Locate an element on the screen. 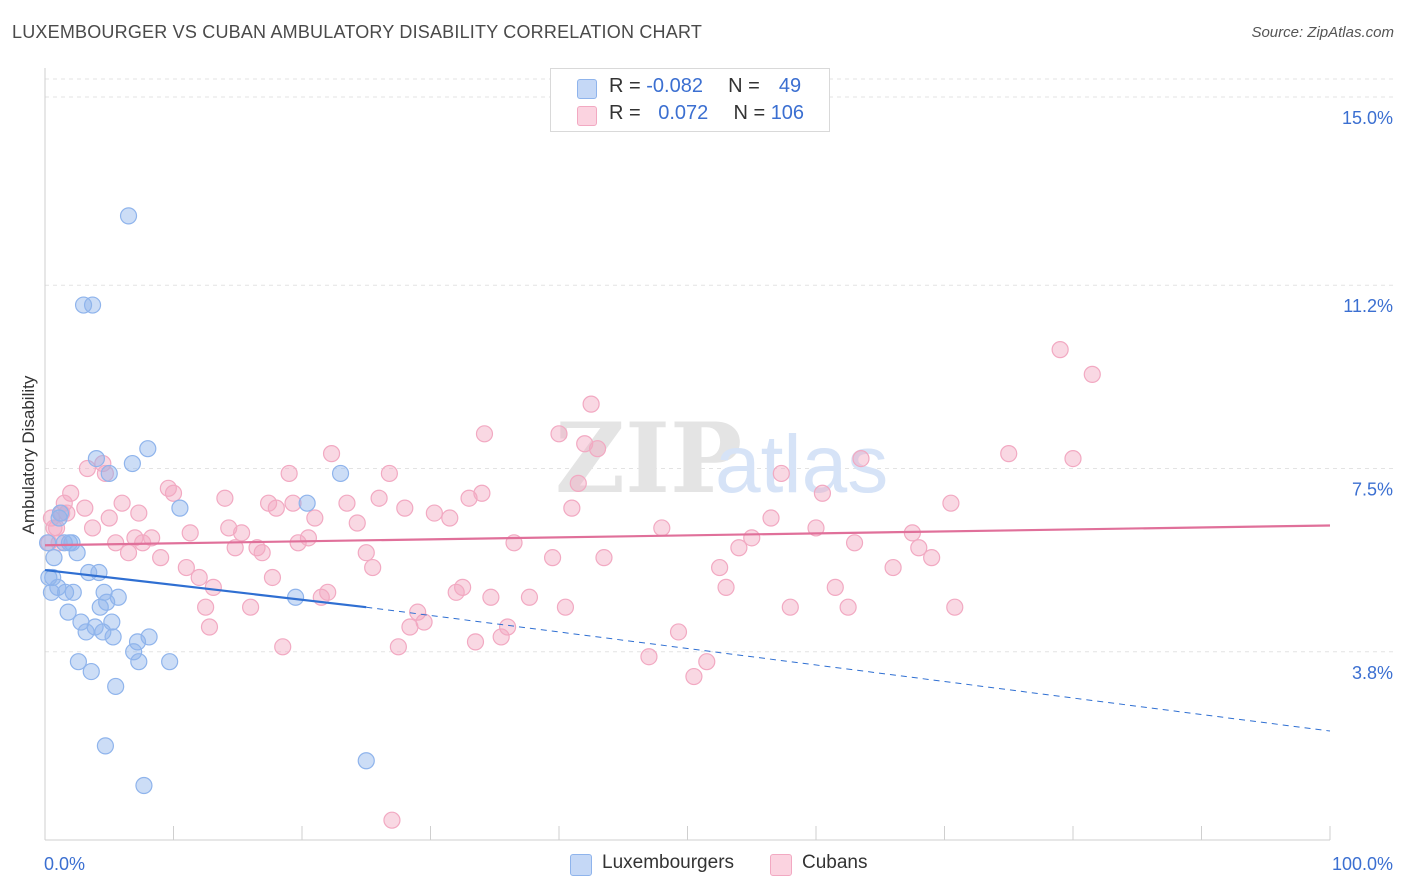 Image resolution: width=1406 pixels, height=892 pixels. legend-n-value: 106 is located at coordinates (787, 113).